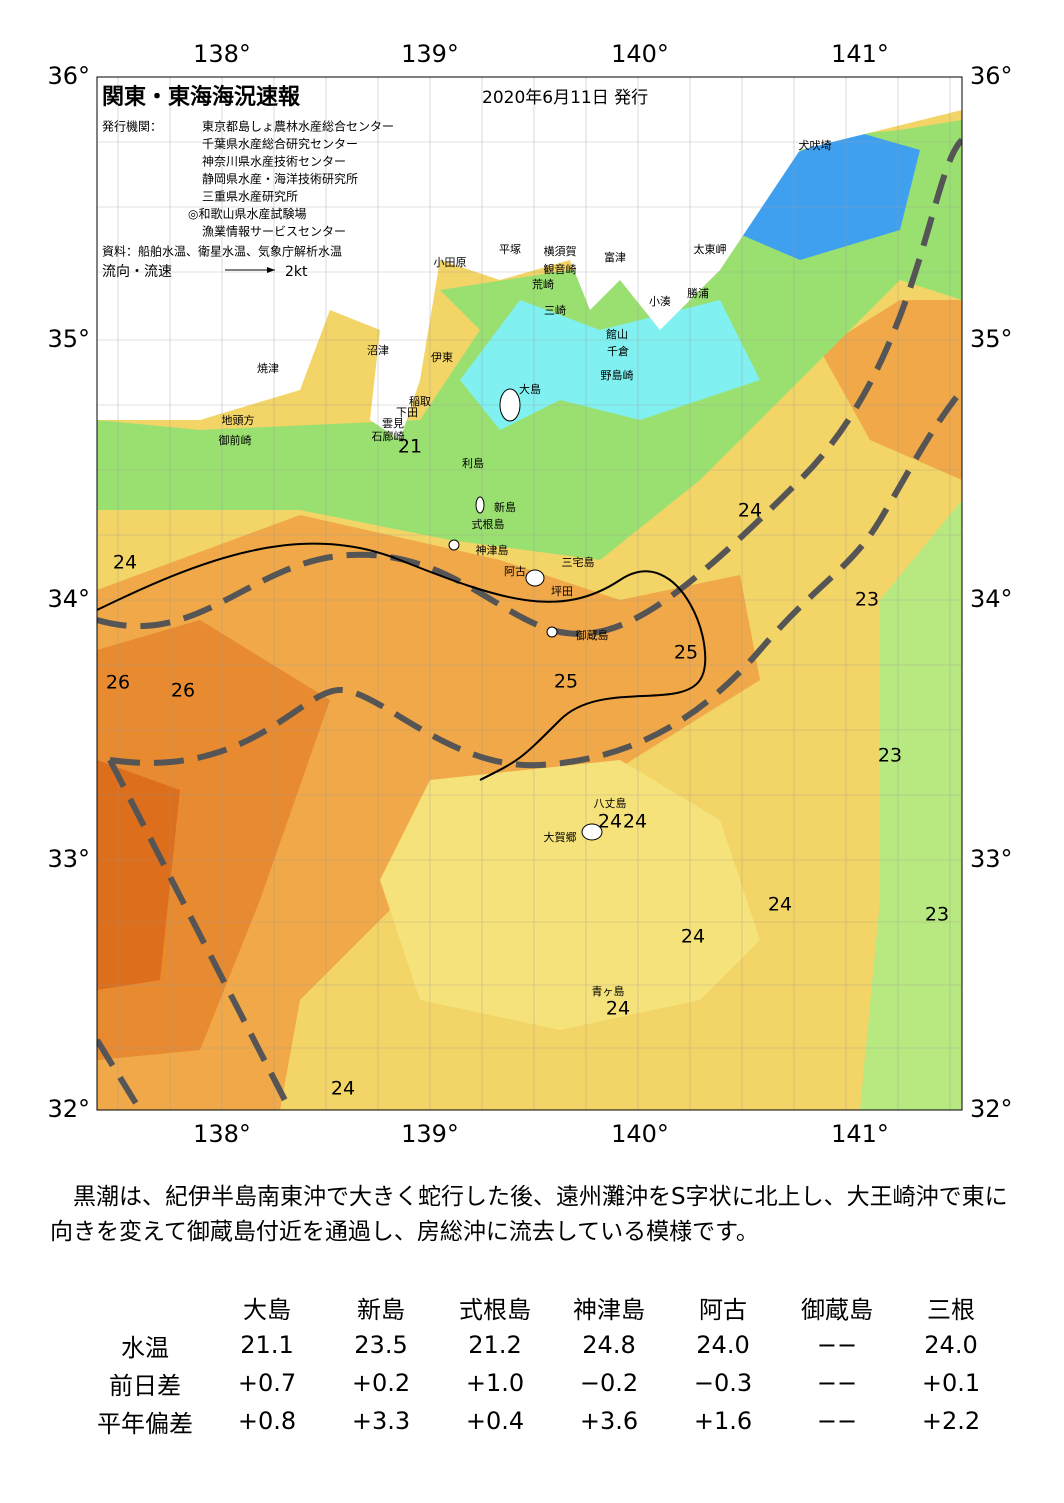 The image size is (1064, 1503). What do you see at coordinates (274, 161) in the screenshot?
I see `issuer: 神奈川県水産技術センター` at bounding box center [274, 161].